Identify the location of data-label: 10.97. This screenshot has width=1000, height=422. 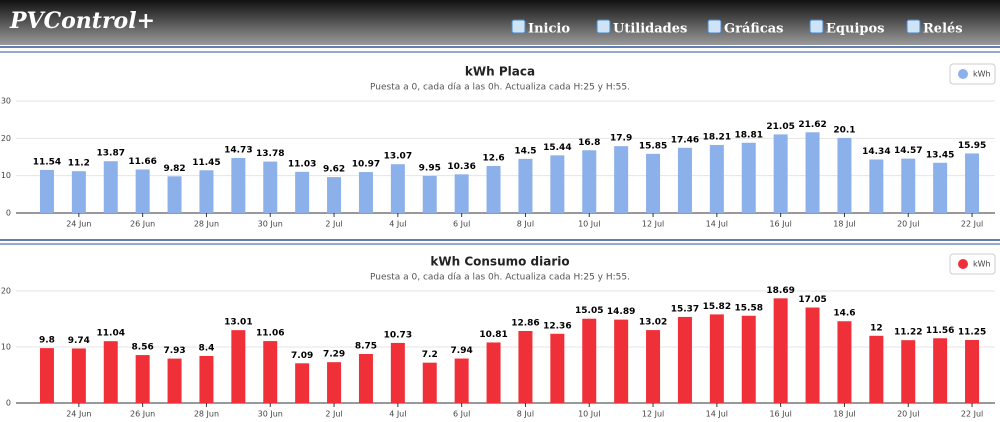
(366, 165).